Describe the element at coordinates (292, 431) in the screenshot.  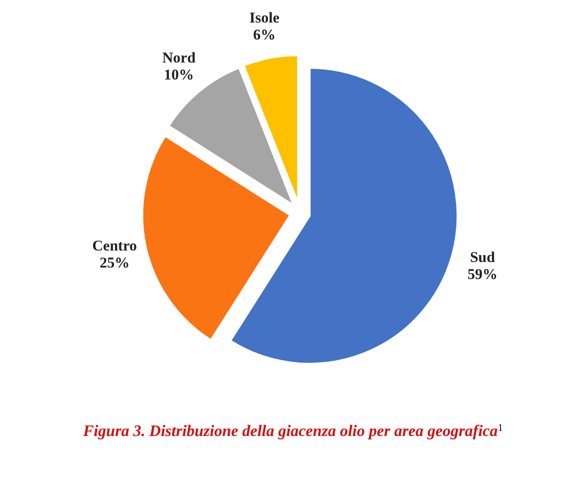
I see `text: Figura 3. Distribuzione della giacenza olio per area geografica$^{1}$` at that location.